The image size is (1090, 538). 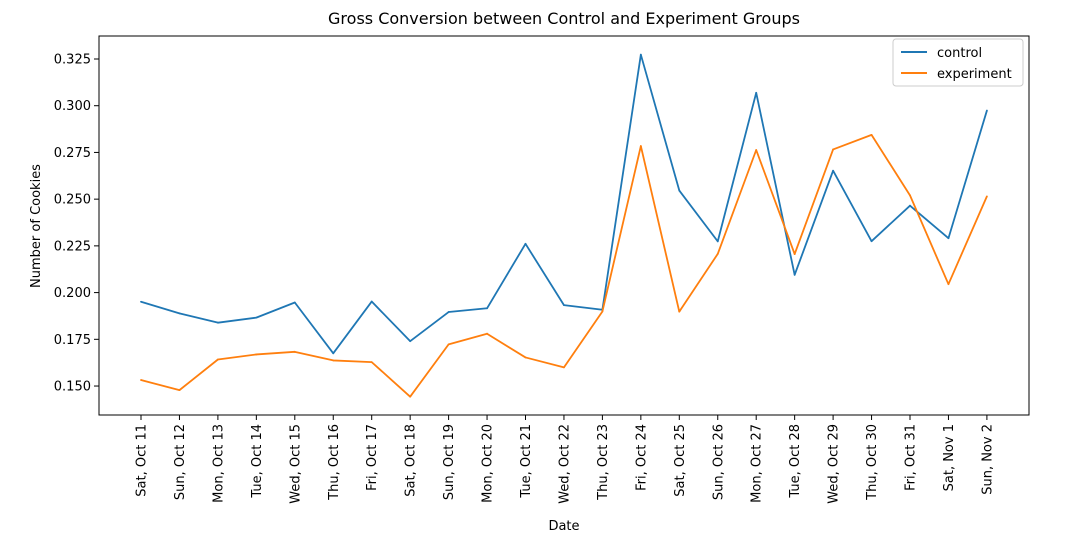 I want to click on legend-box, so click(x=958, y=62).